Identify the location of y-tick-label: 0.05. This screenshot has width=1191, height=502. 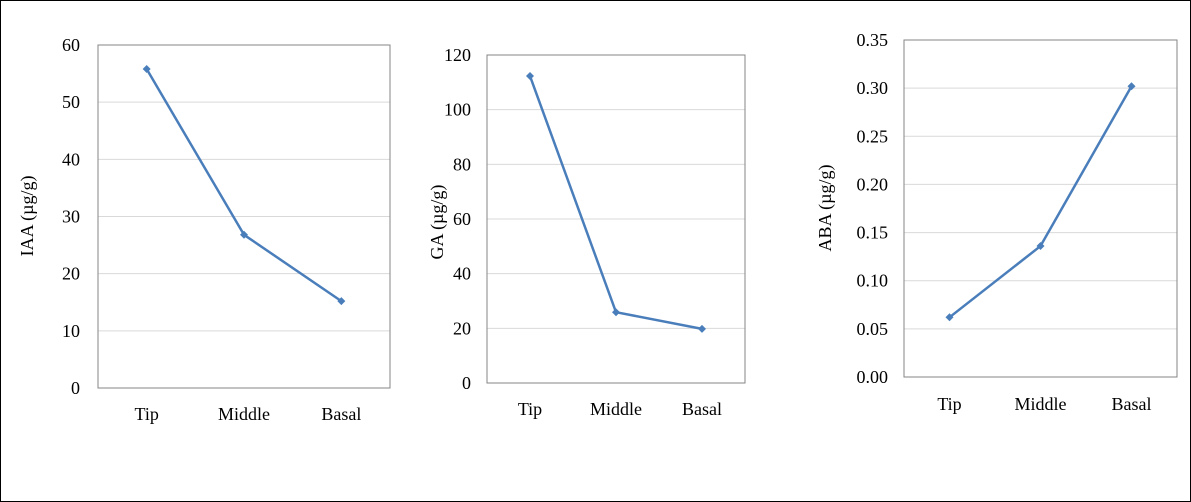
(873, 329).